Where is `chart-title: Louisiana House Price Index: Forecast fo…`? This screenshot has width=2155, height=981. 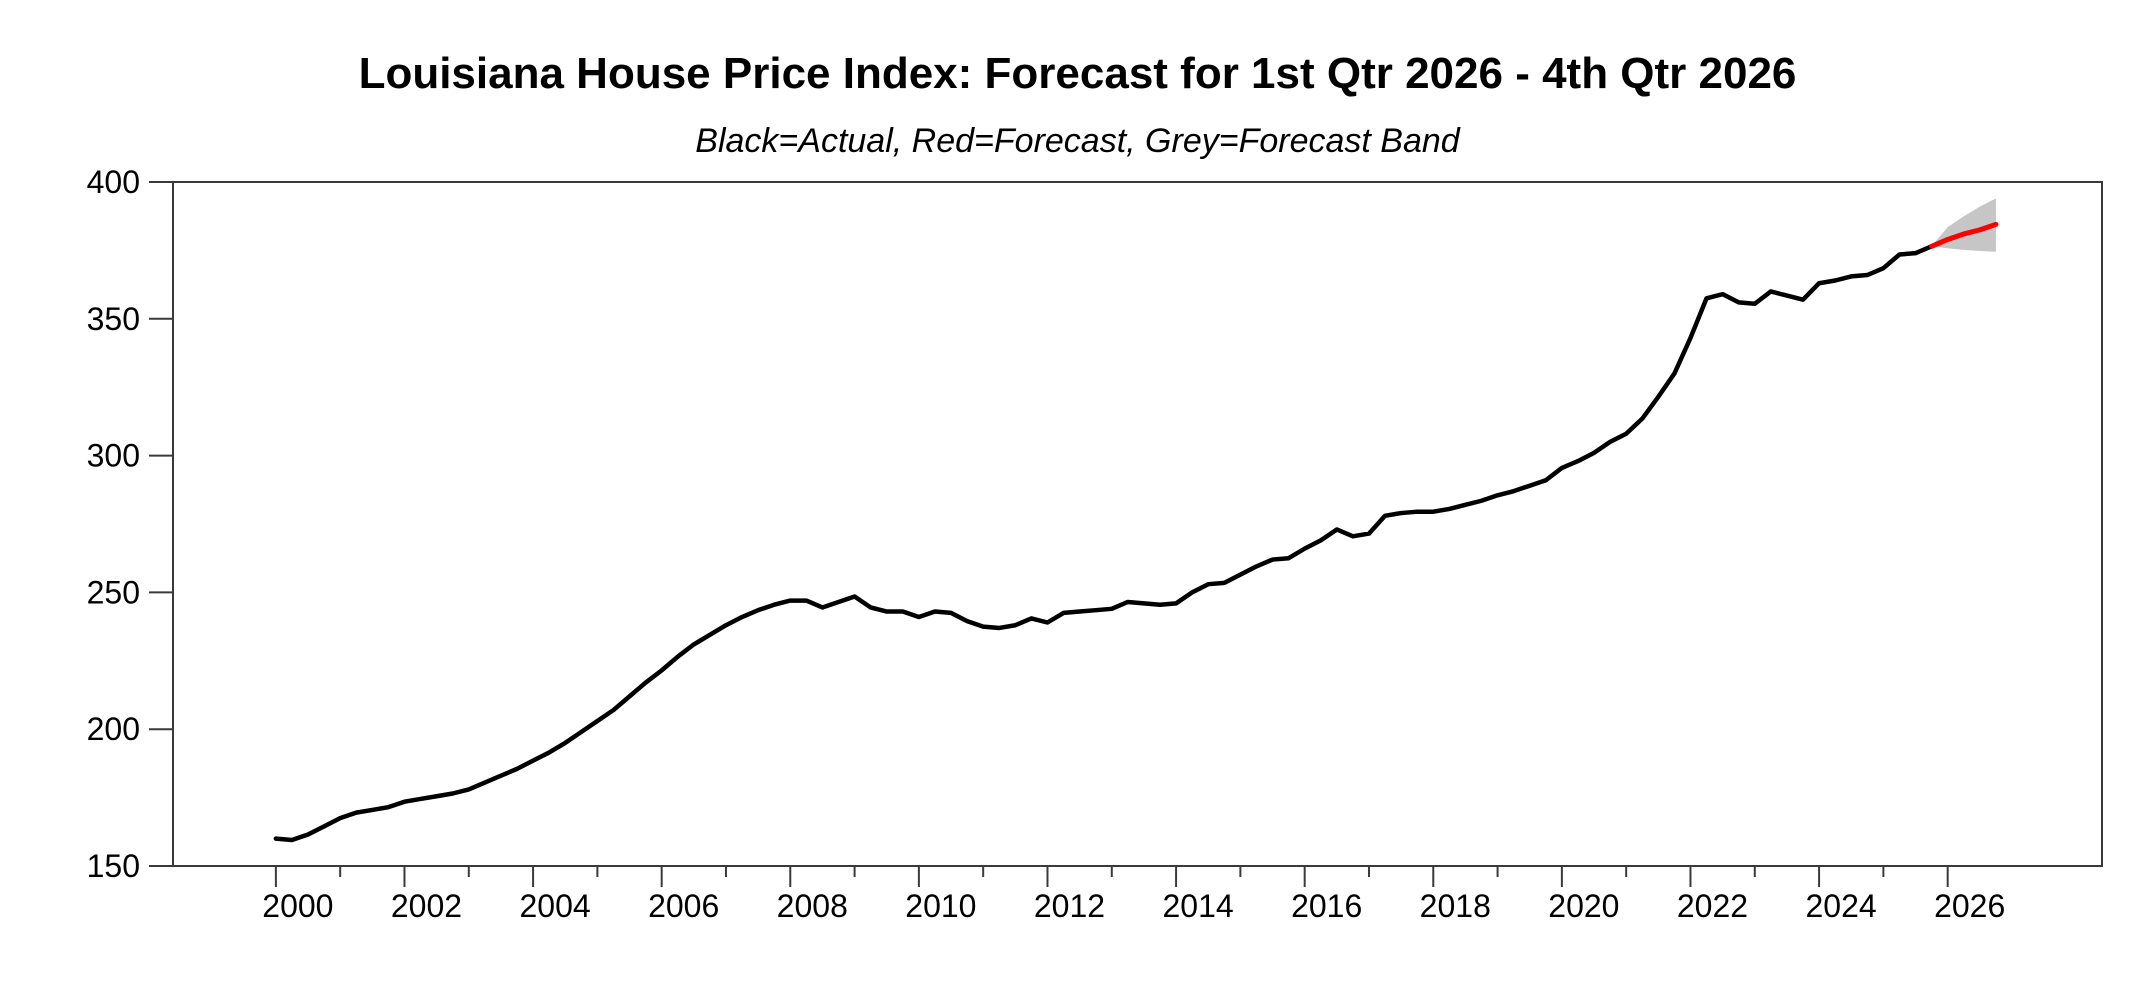 chart-title: Louisiana House Price Index: Forecast fo… is located at coordinates (1077, 73).